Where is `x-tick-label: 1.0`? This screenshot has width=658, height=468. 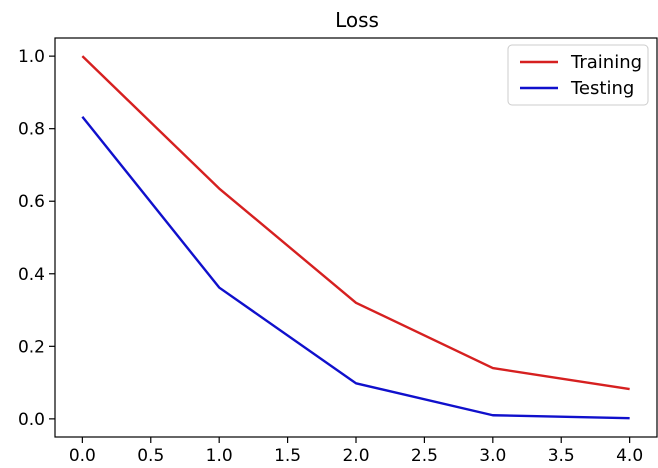
x-tick-label: 1.0 is located at coordinates (219, 456).